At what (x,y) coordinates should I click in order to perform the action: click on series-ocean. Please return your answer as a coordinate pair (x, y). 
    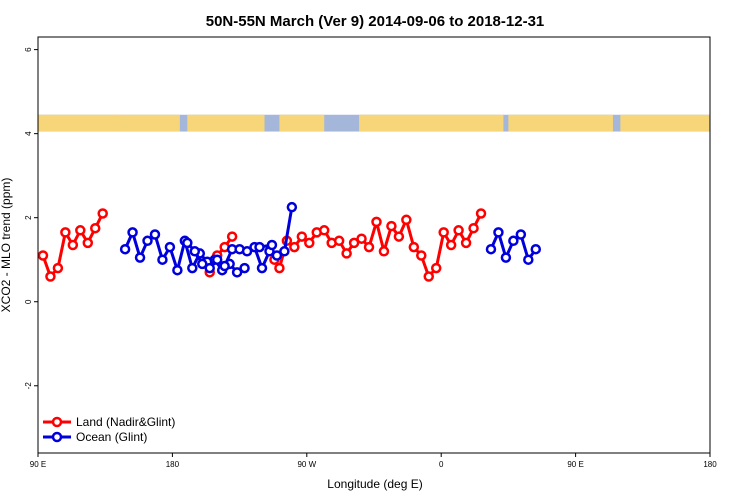
    Looking at the image, I should click on (330, 239).